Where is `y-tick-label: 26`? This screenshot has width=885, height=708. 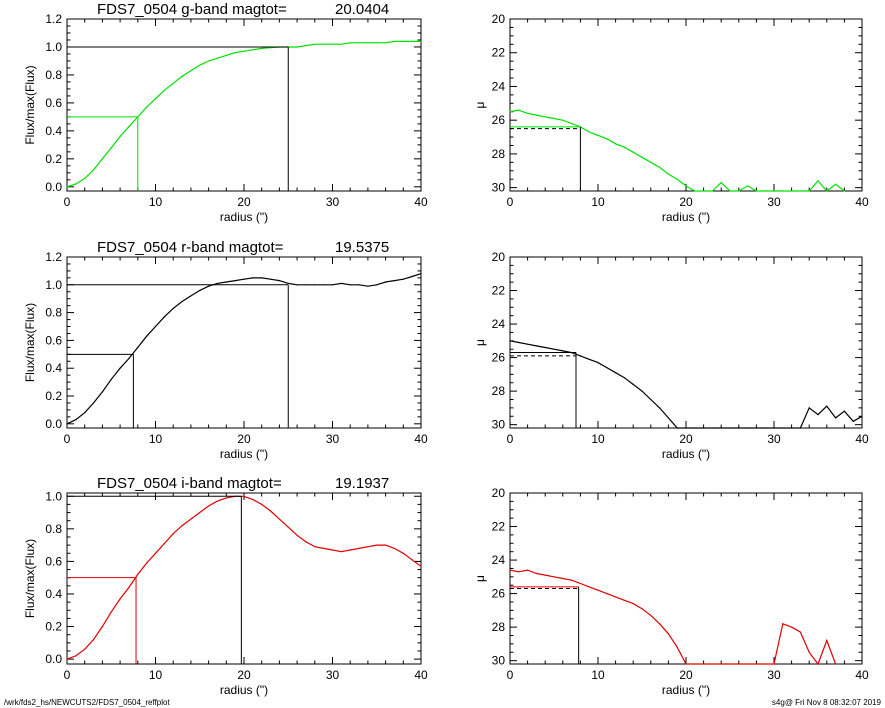
y-tick-label: 26 is located at coordinates (499, 120).